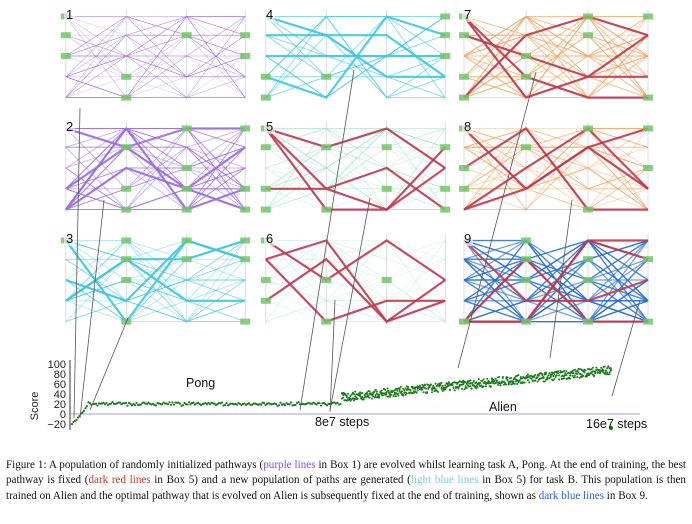 The image size is (692, 524). What do you see at coordinates (60, 385) in the screenshot?
I see `y-tick: 60` at bounding box center [60, 385].